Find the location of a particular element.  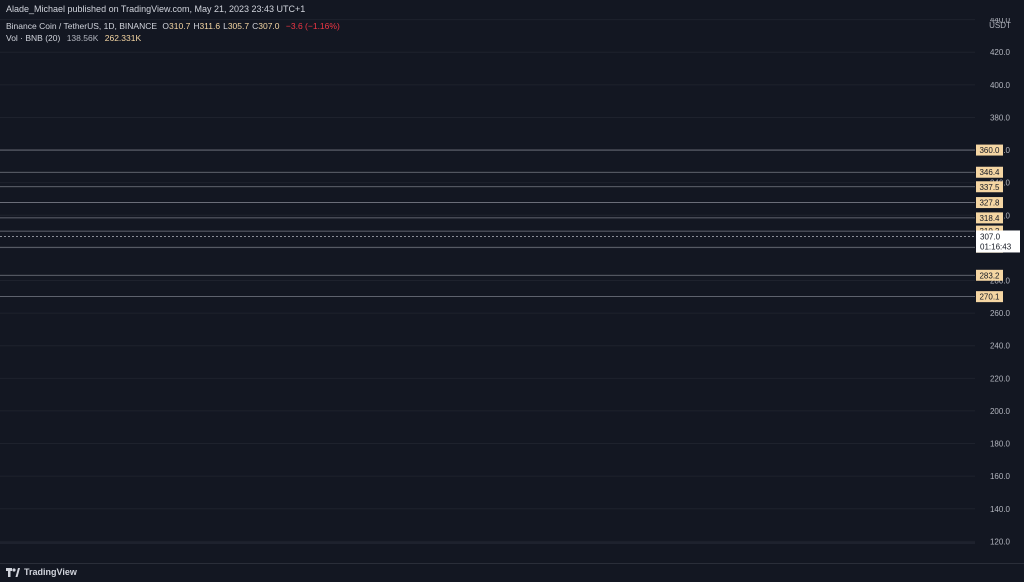

price-tag-label: 283.2 is located at coordinates (989, 275).